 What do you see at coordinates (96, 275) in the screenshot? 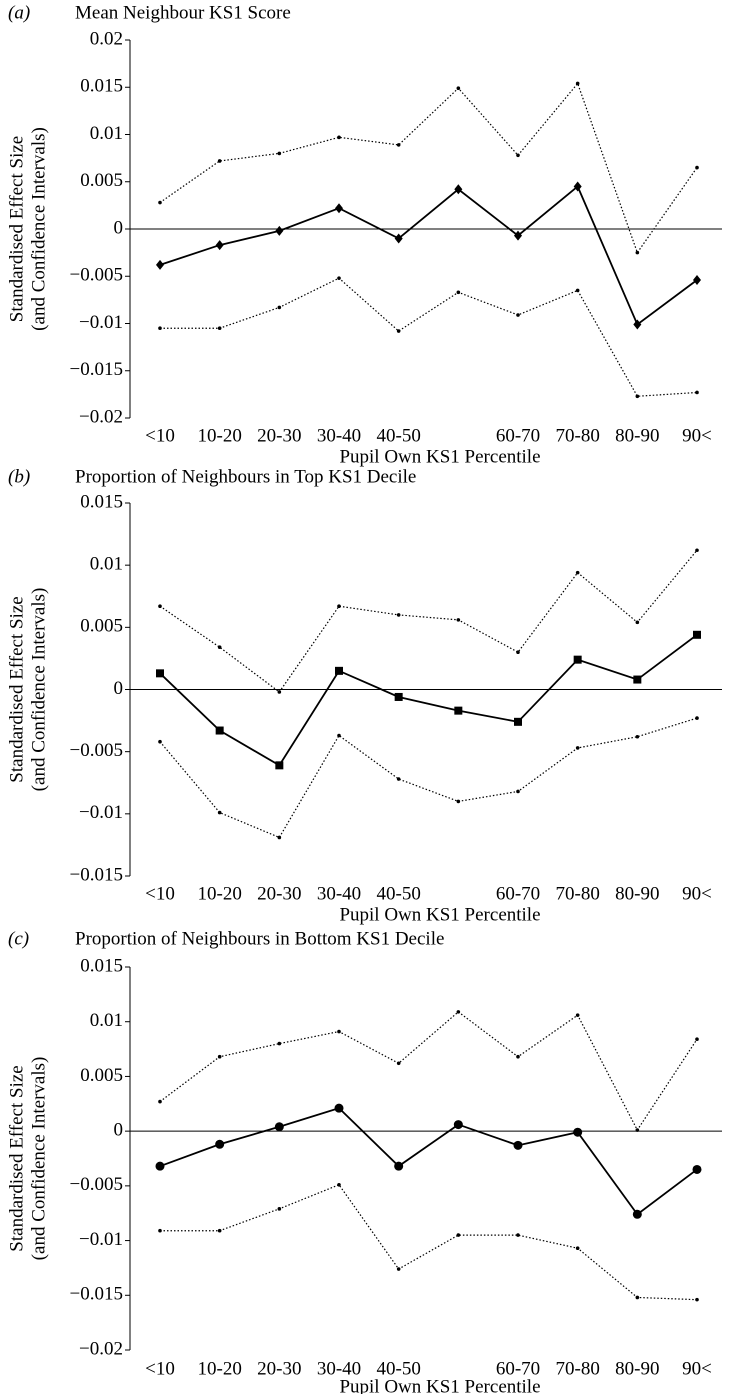
I see `y-tick-label: −0.005` at bounding box center [96, 275].